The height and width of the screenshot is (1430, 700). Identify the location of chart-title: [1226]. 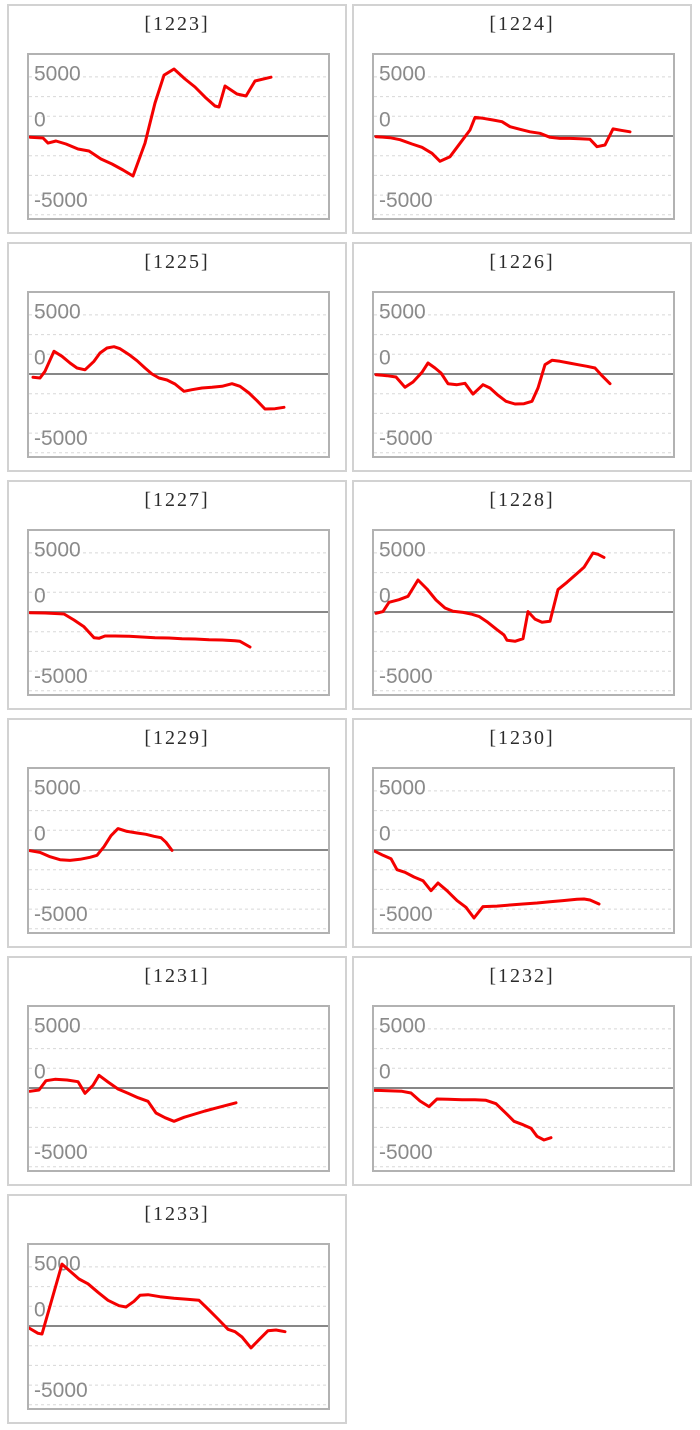
(522, 262).